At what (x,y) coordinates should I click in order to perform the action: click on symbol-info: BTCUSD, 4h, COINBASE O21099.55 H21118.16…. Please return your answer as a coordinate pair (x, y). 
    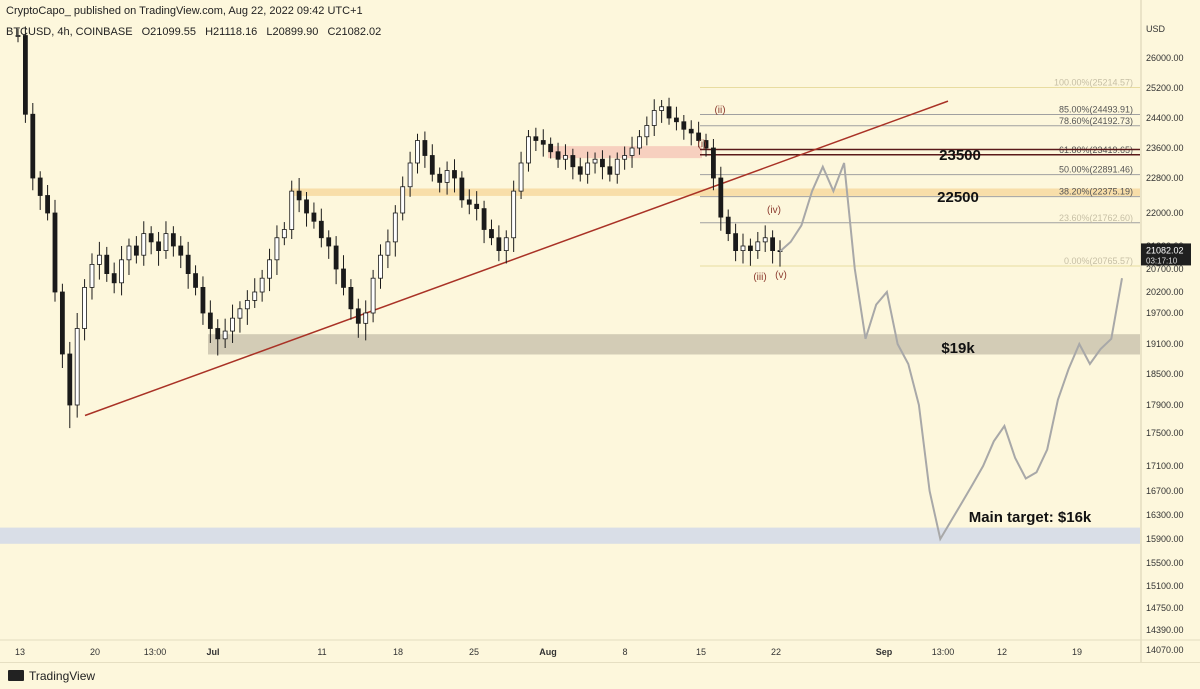
    Looking at the image, I should click on (196, 32).